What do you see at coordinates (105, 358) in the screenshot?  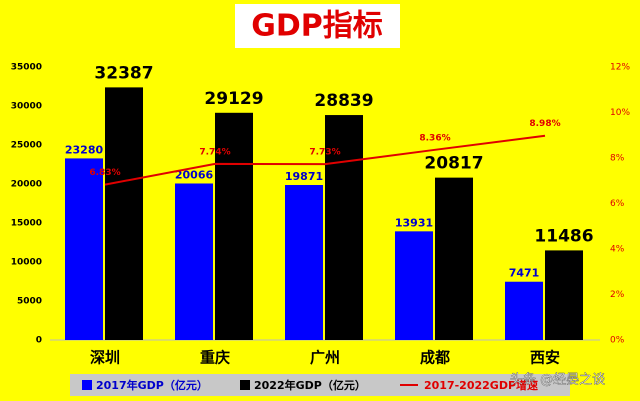 I see `x-tick-label: 深圳` at bounding box center [105, 358].